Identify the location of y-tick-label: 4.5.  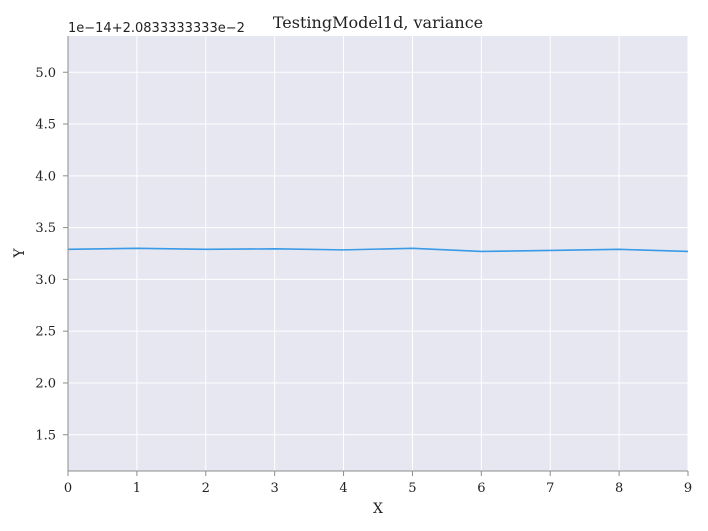
(45, 125).